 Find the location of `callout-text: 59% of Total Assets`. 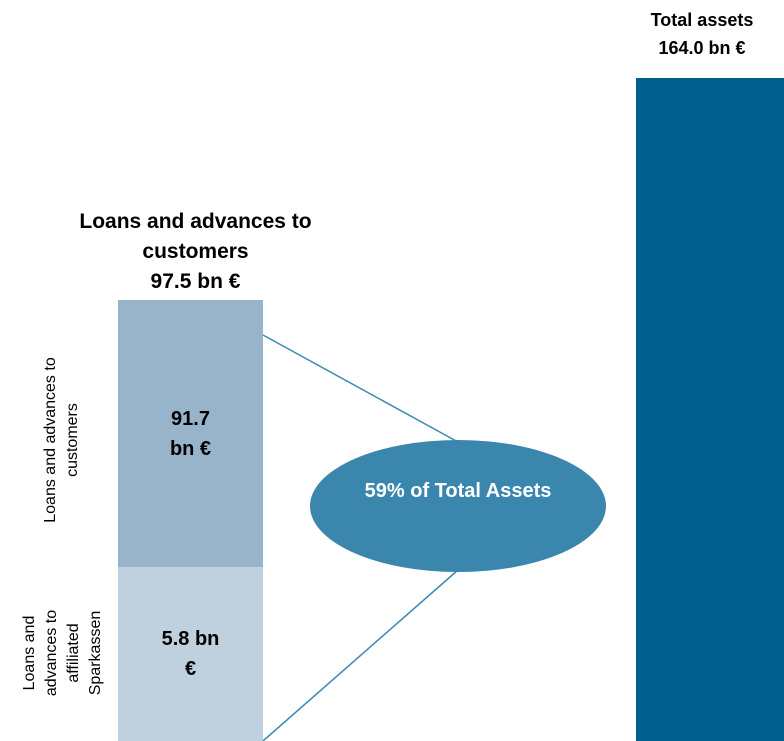

callout-text: 59% of Total Assets is located at coordinates (458, 491).